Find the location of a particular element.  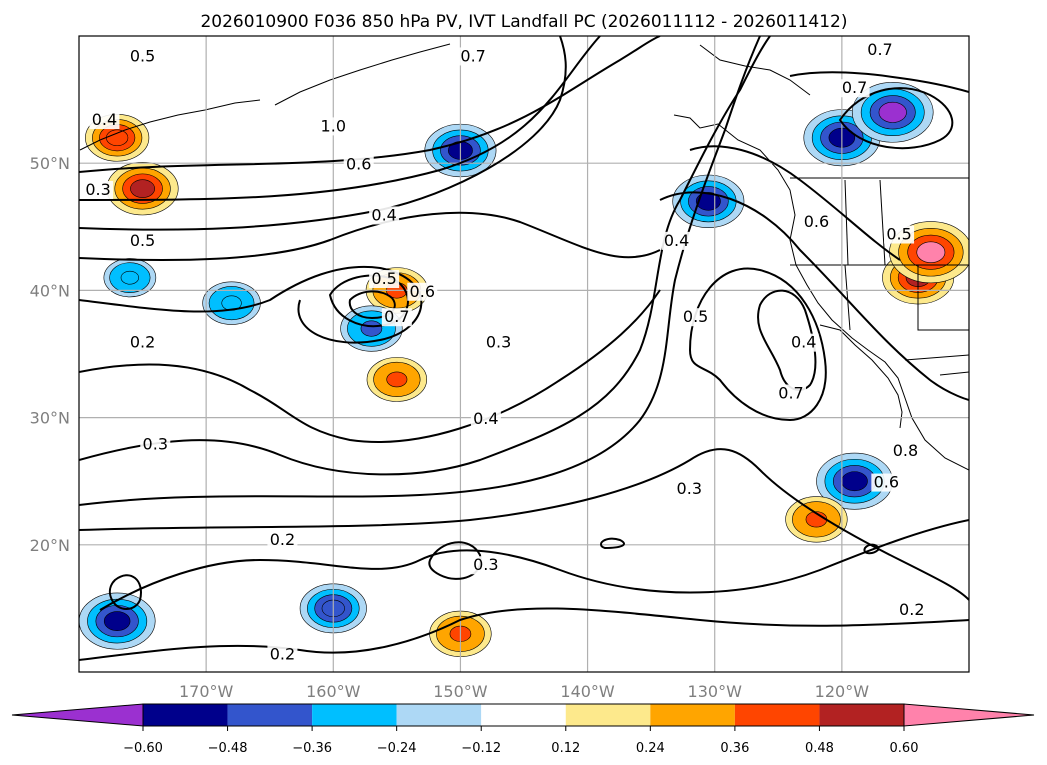

y-tick-label: 30°N is located at coordinates (50, 418).